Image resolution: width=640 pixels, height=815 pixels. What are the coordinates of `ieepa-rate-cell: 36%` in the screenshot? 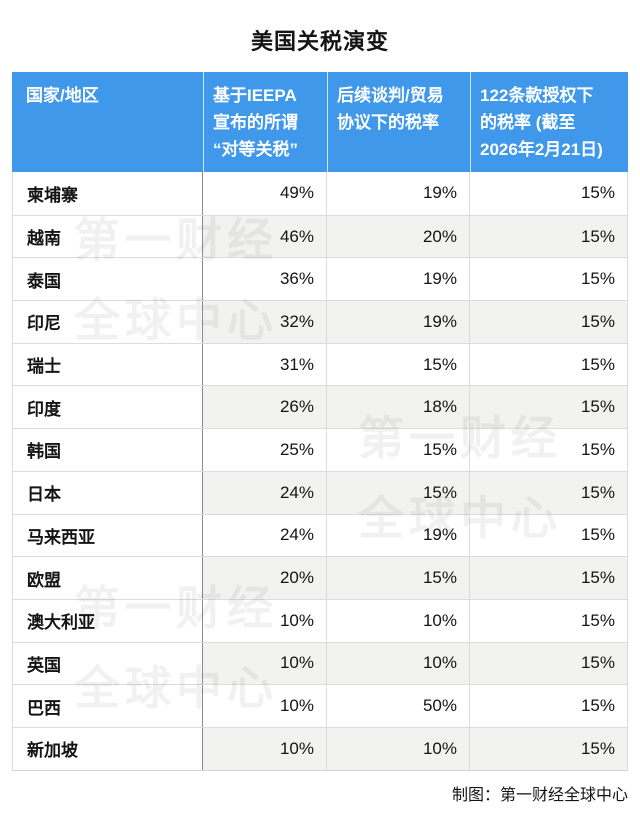 It's located at (265, 279).